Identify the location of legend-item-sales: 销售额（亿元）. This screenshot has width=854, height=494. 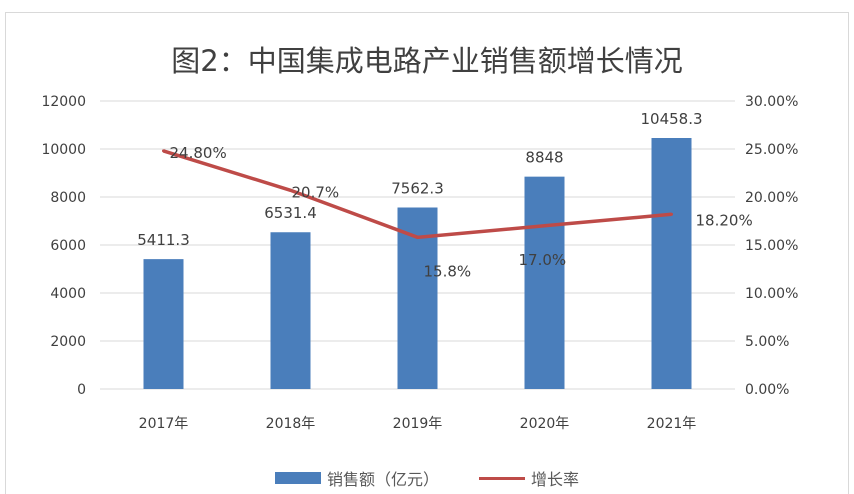
(356, 478).